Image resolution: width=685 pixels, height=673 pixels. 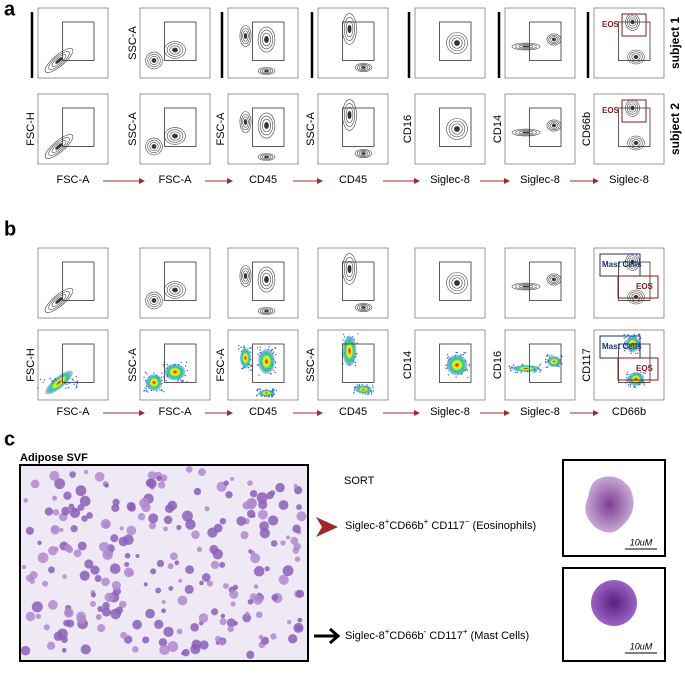 I want to click on text-part: CD66b, so click(x=406, y=526).